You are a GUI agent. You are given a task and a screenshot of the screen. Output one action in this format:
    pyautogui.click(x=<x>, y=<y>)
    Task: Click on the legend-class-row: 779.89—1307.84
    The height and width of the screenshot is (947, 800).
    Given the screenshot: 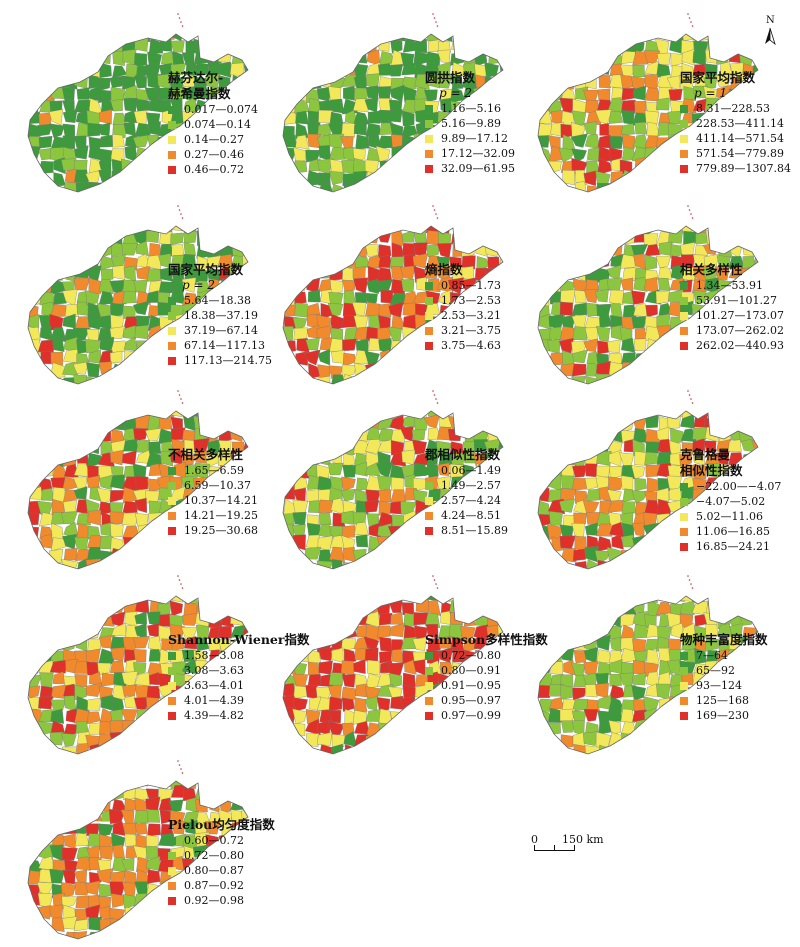 What is the action you would take?
    pyautogui.click(x=735, y=168)
    